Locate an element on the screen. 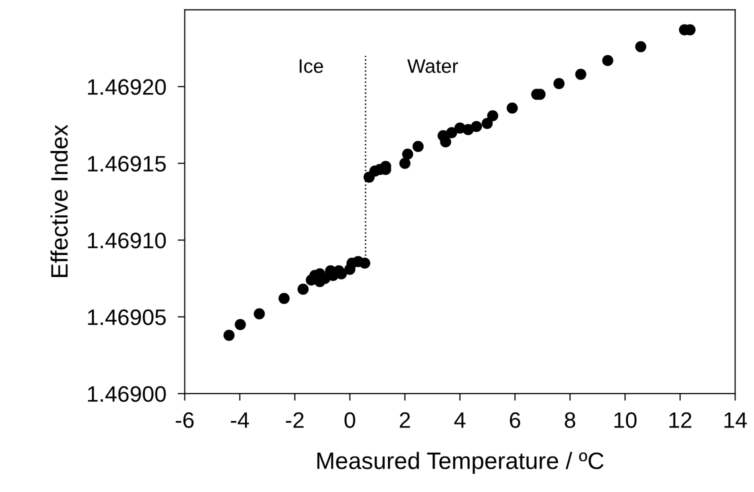 The image size is (754, 492). y-axis-title: Effective Index is located at coordinates (59, 201).